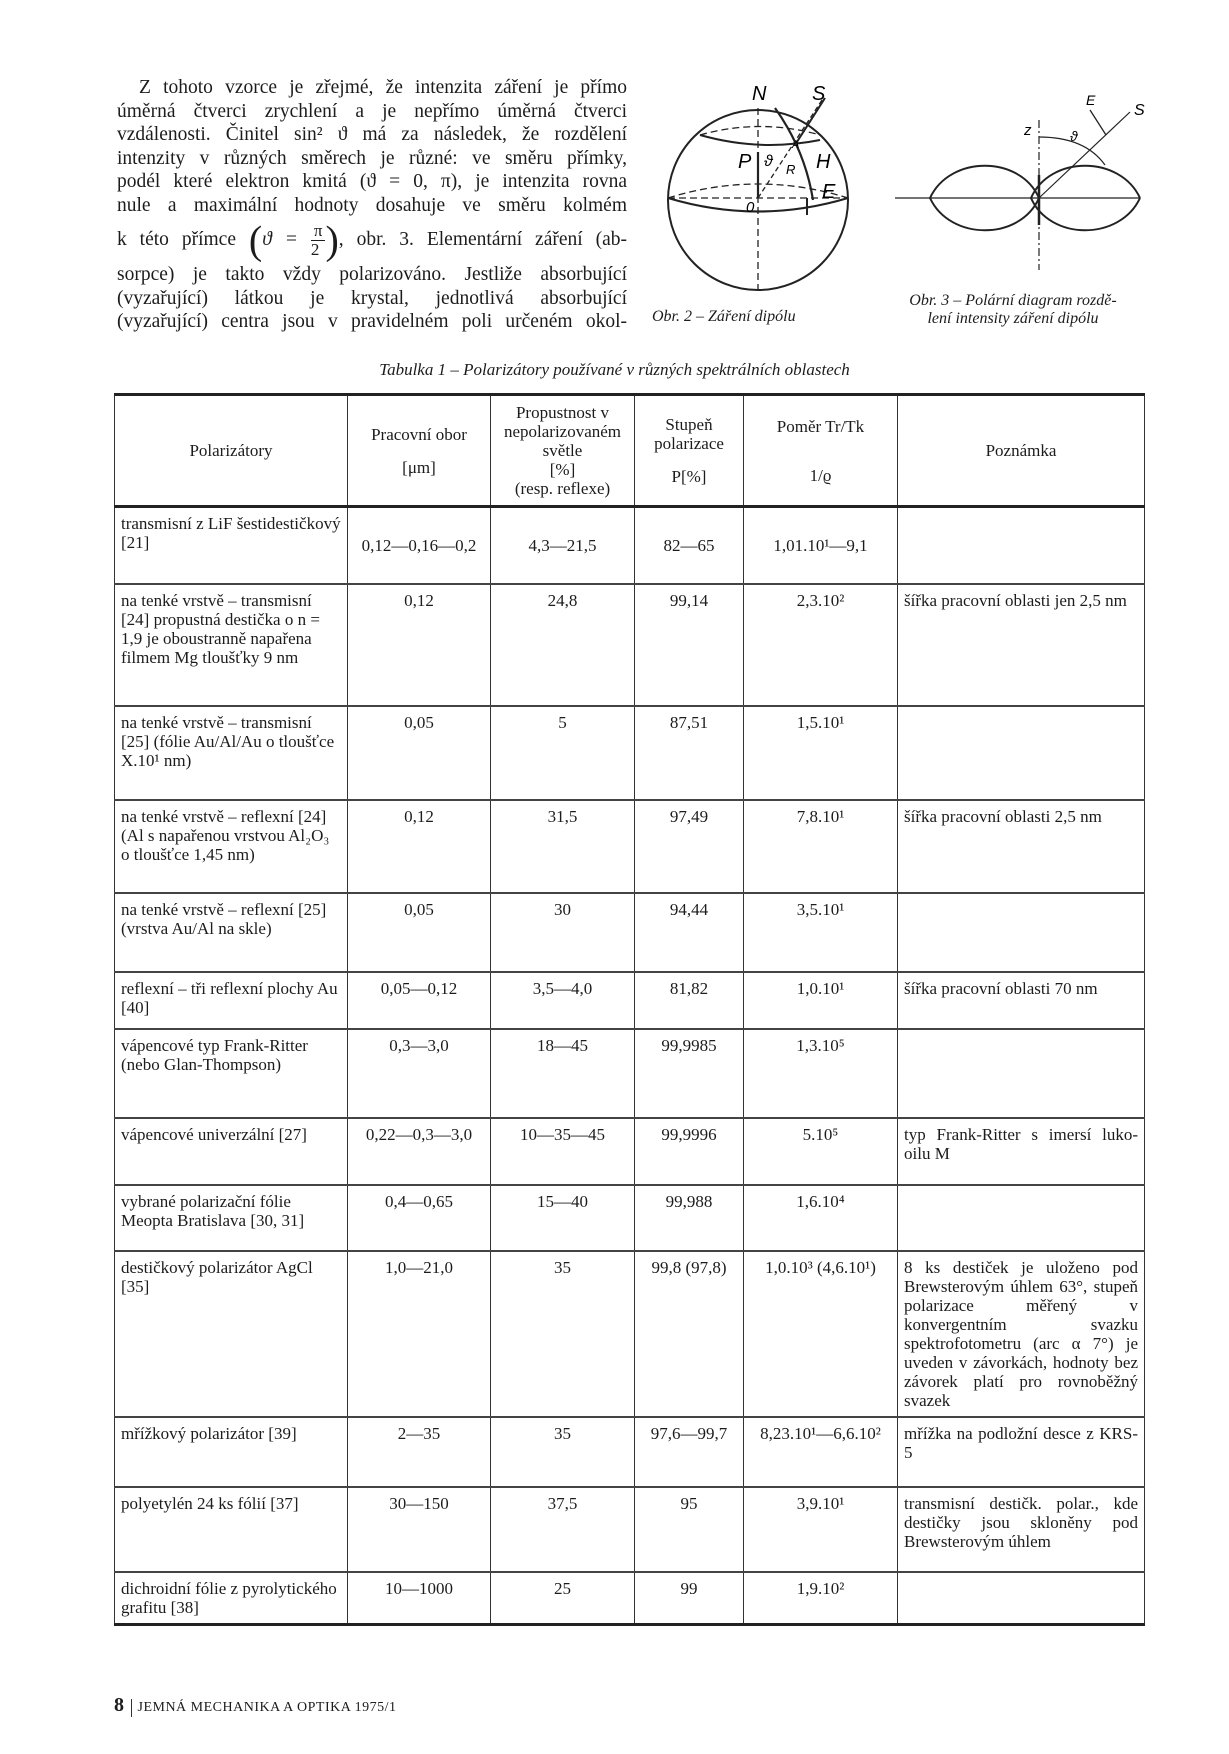 The width and height of the screenshot is (1229, 1754). What do you see at coordinates (689, 1073) in the screenshot?
I see `cell-polarization-degree: 99,9985` at bounding box center [689, 1073].